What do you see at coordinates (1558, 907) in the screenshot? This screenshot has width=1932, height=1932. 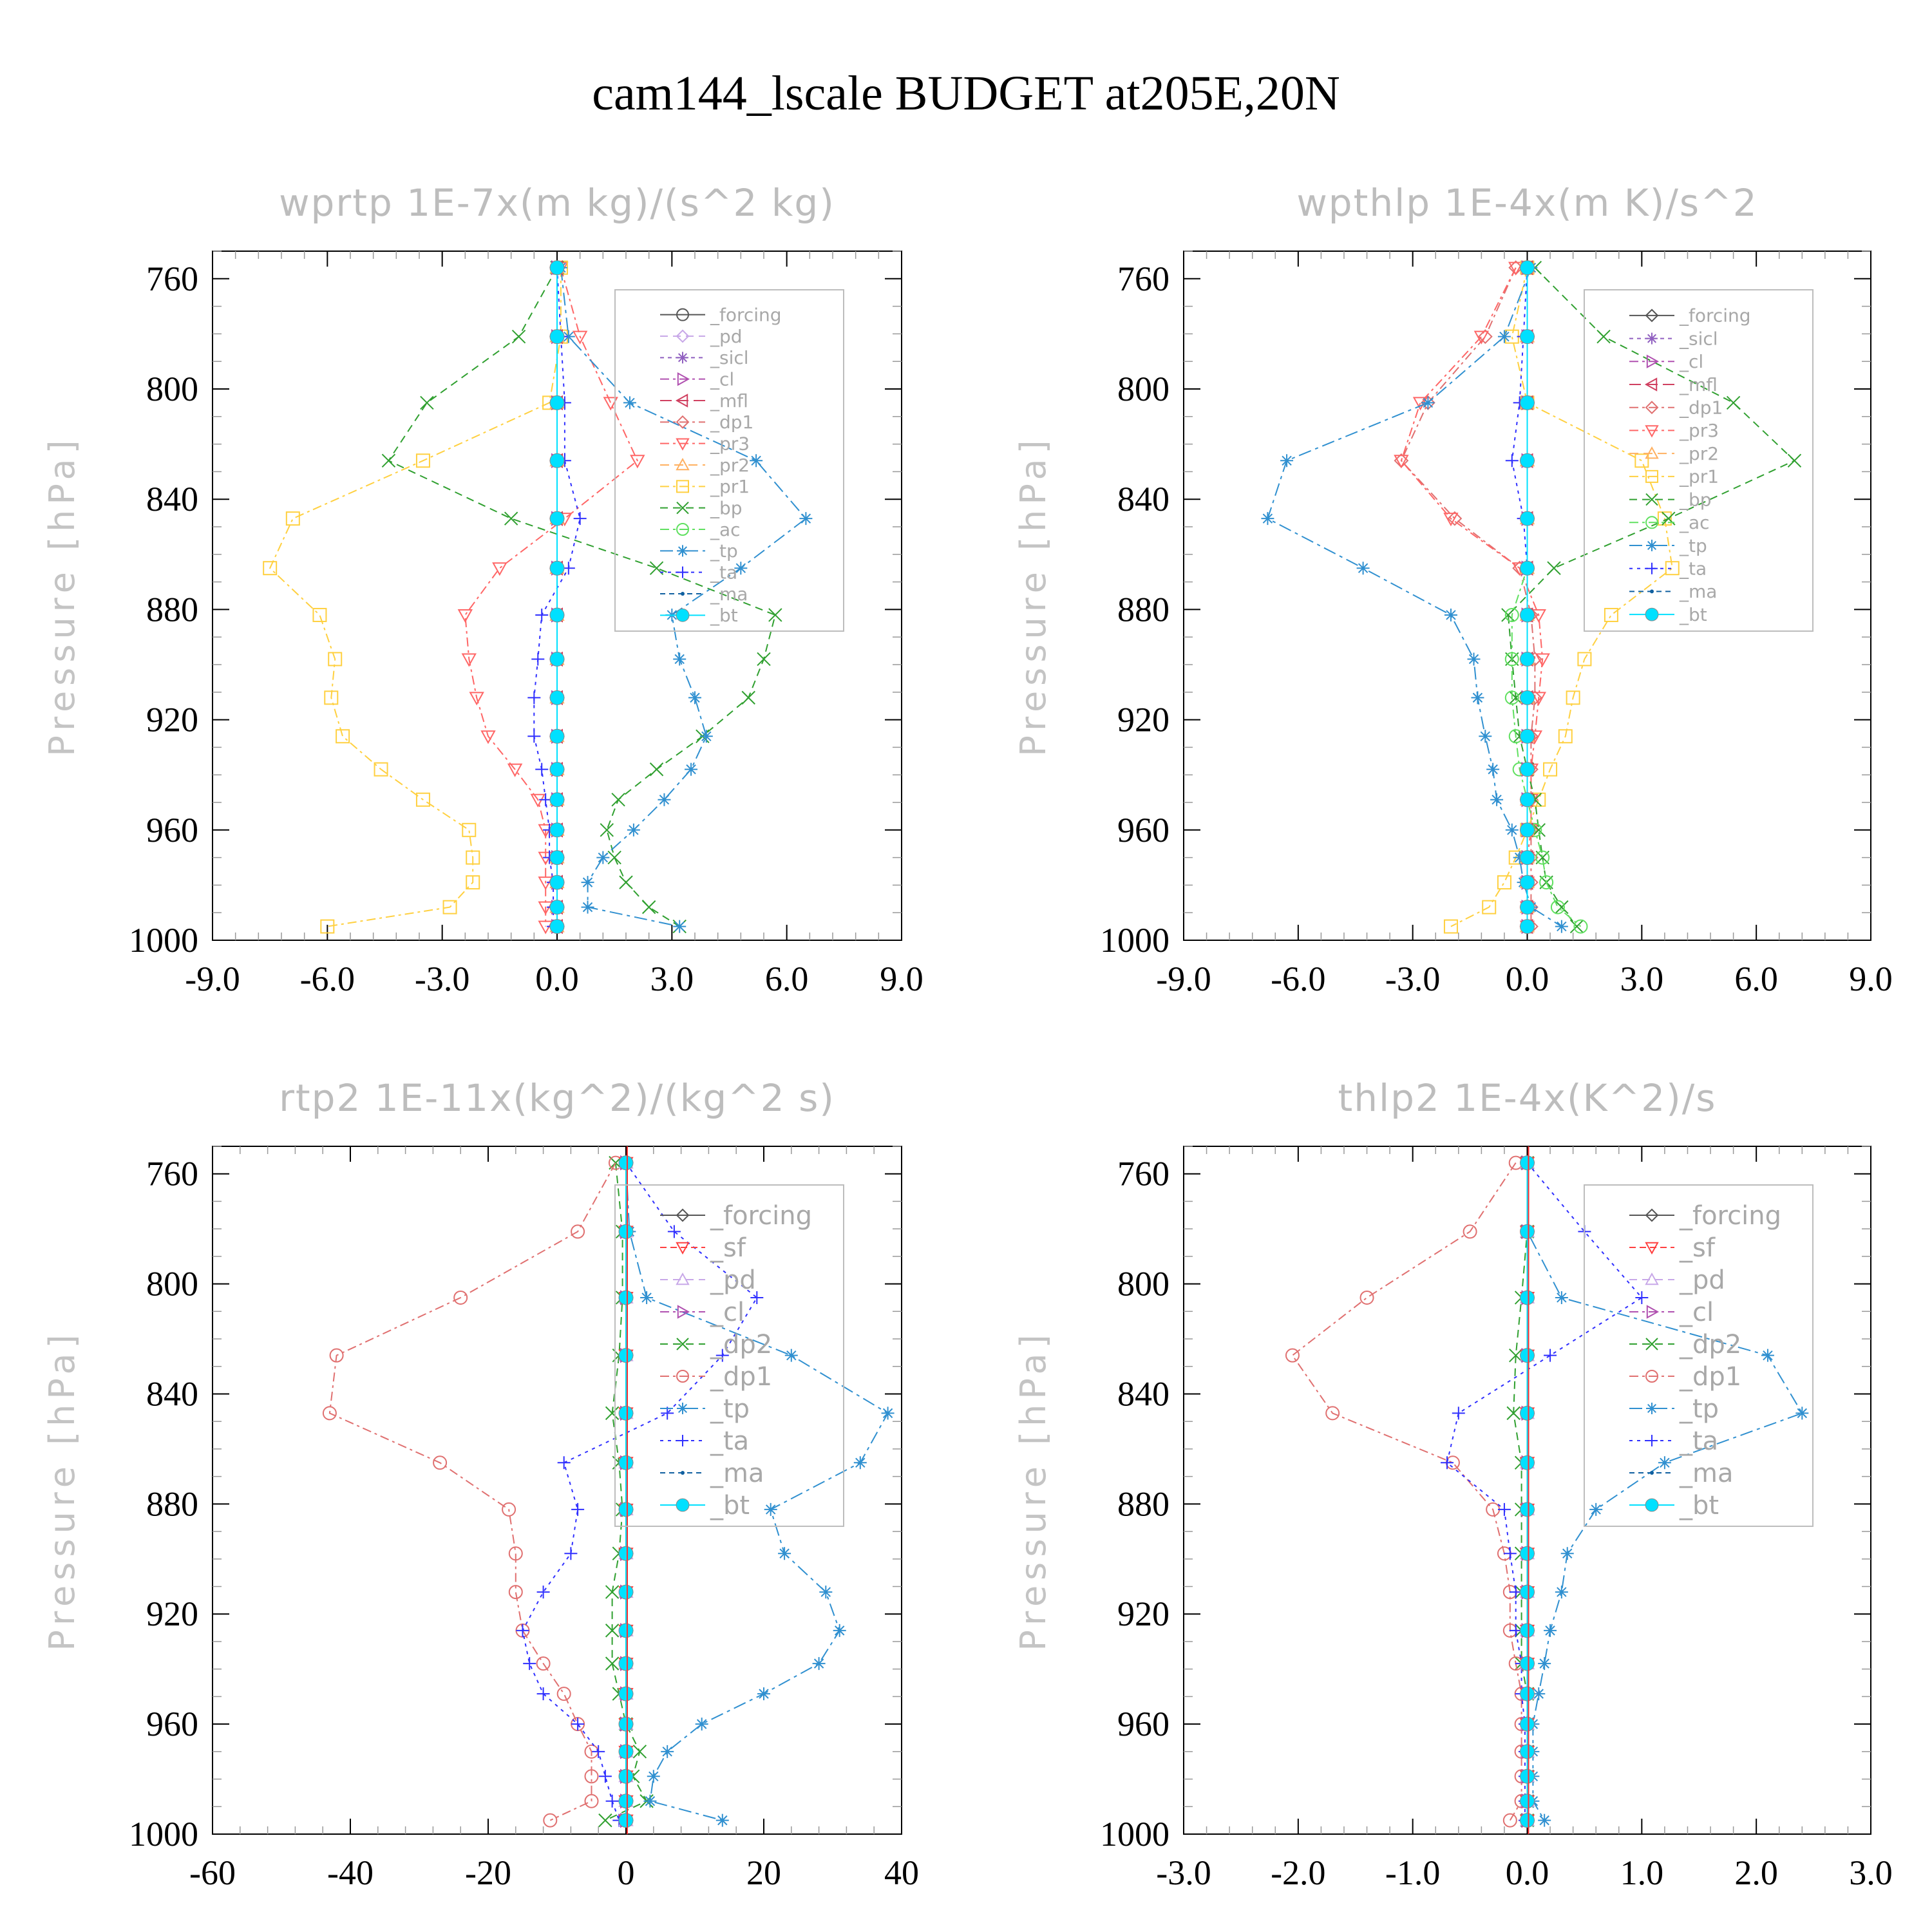 I see `data-point-ac` at bounding box center [1558, 907].